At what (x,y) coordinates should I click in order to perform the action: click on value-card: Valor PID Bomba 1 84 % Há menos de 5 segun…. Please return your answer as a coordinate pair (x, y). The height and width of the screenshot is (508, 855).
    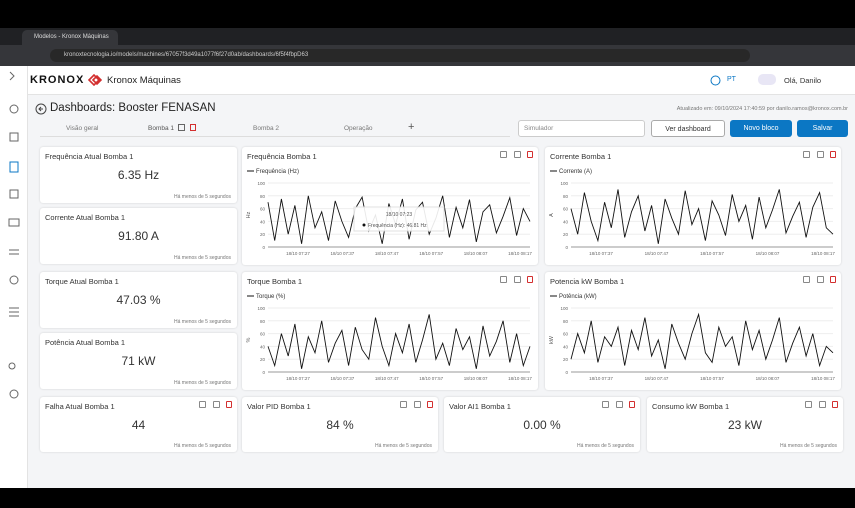
    Looking at the image, I should click on (340, 424).